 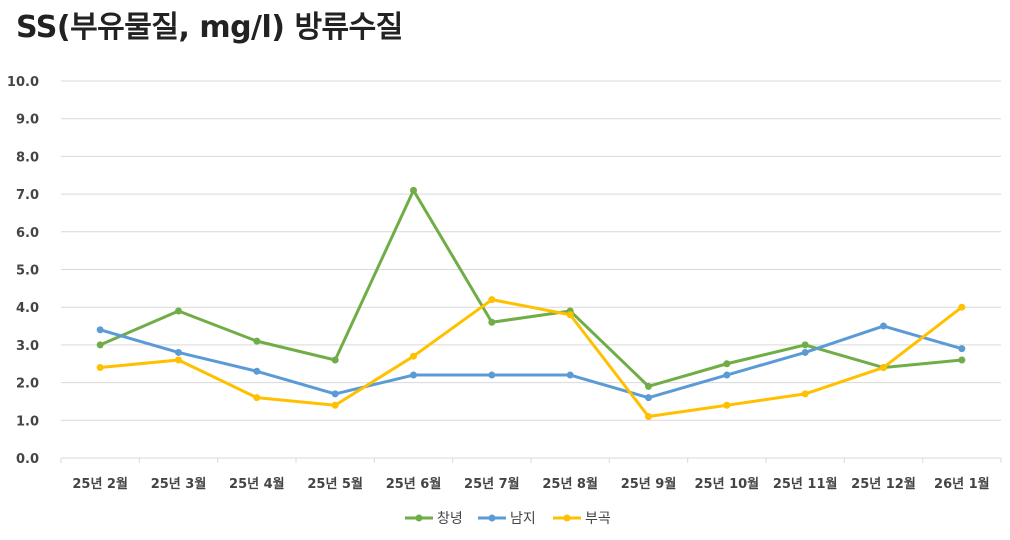 What do you see at coordinates (649, 484) in the screenshot?
I see `x-tick-label: 25년 9월` at bounding box center [649, 484].